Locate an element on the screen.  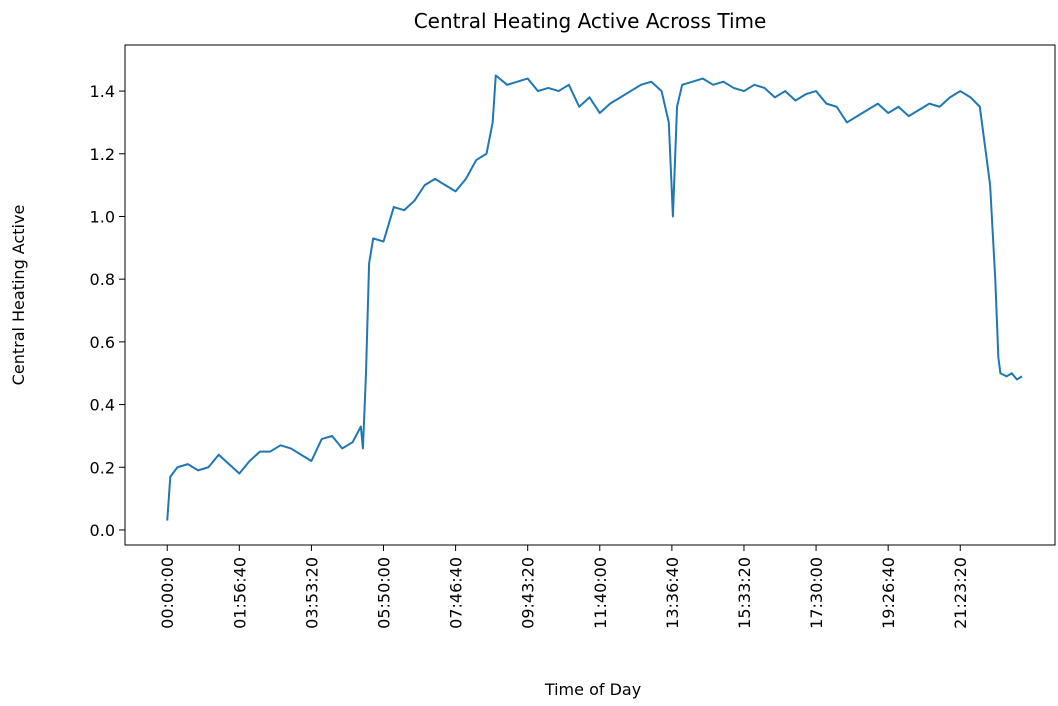
x-tick-label: 01:56:40 is located at coordinates (239, 593).